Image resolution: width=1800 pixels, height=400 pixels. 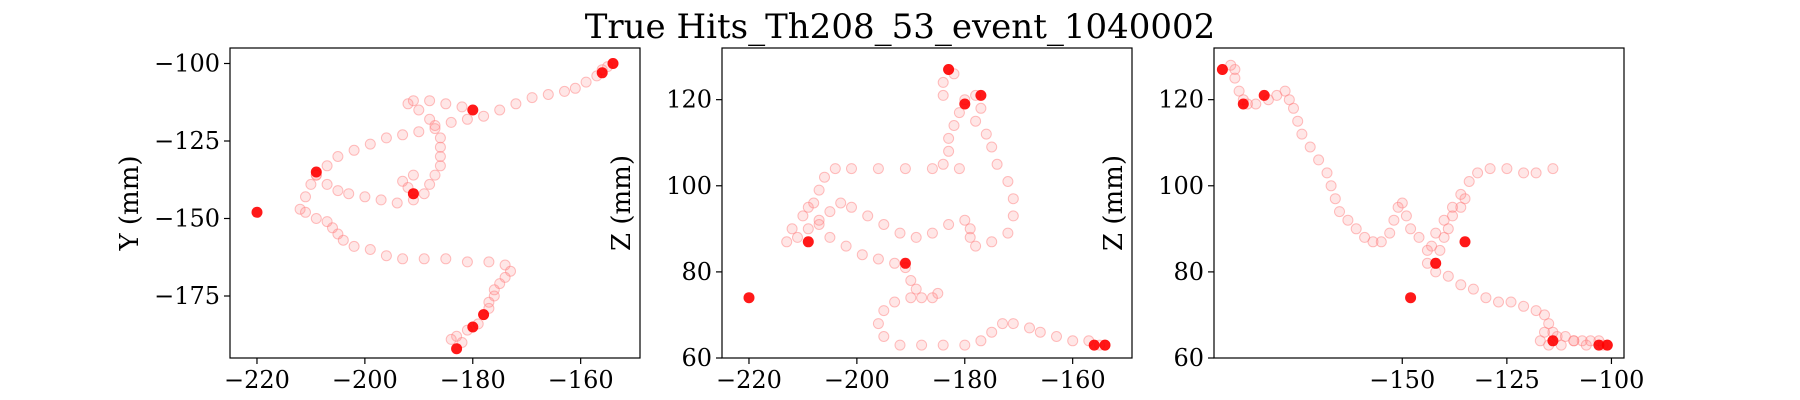 What do you see at coordinates (187, 64) in the screenshot?
I see `y-tick-label: −100` at bounding box center [187, 64].